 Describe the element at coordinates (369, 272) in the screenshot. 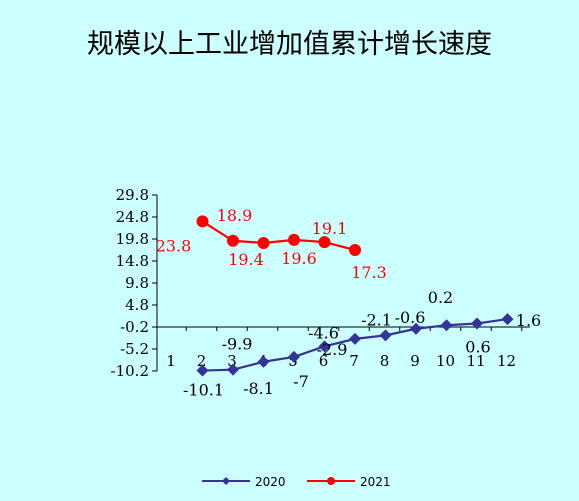

I see `series-2021-data-label: 17.3` at that location.